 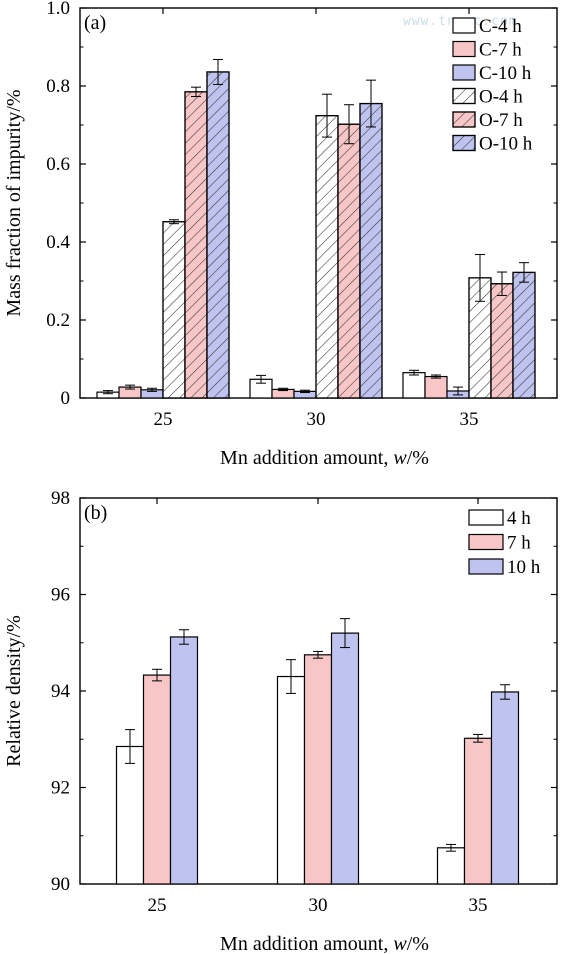 I want to click on legend-label: 10 h, so click(x=524, y=567).